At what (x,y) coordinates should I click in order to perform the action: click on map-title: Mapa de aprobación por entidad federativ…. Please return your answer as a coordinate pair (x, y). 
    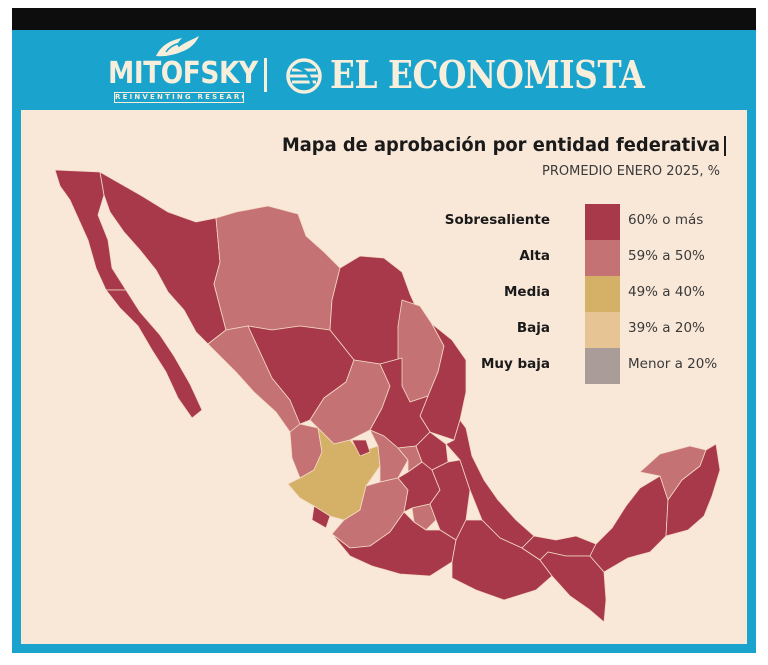
    Looking at the image, I should click on (500, 145).